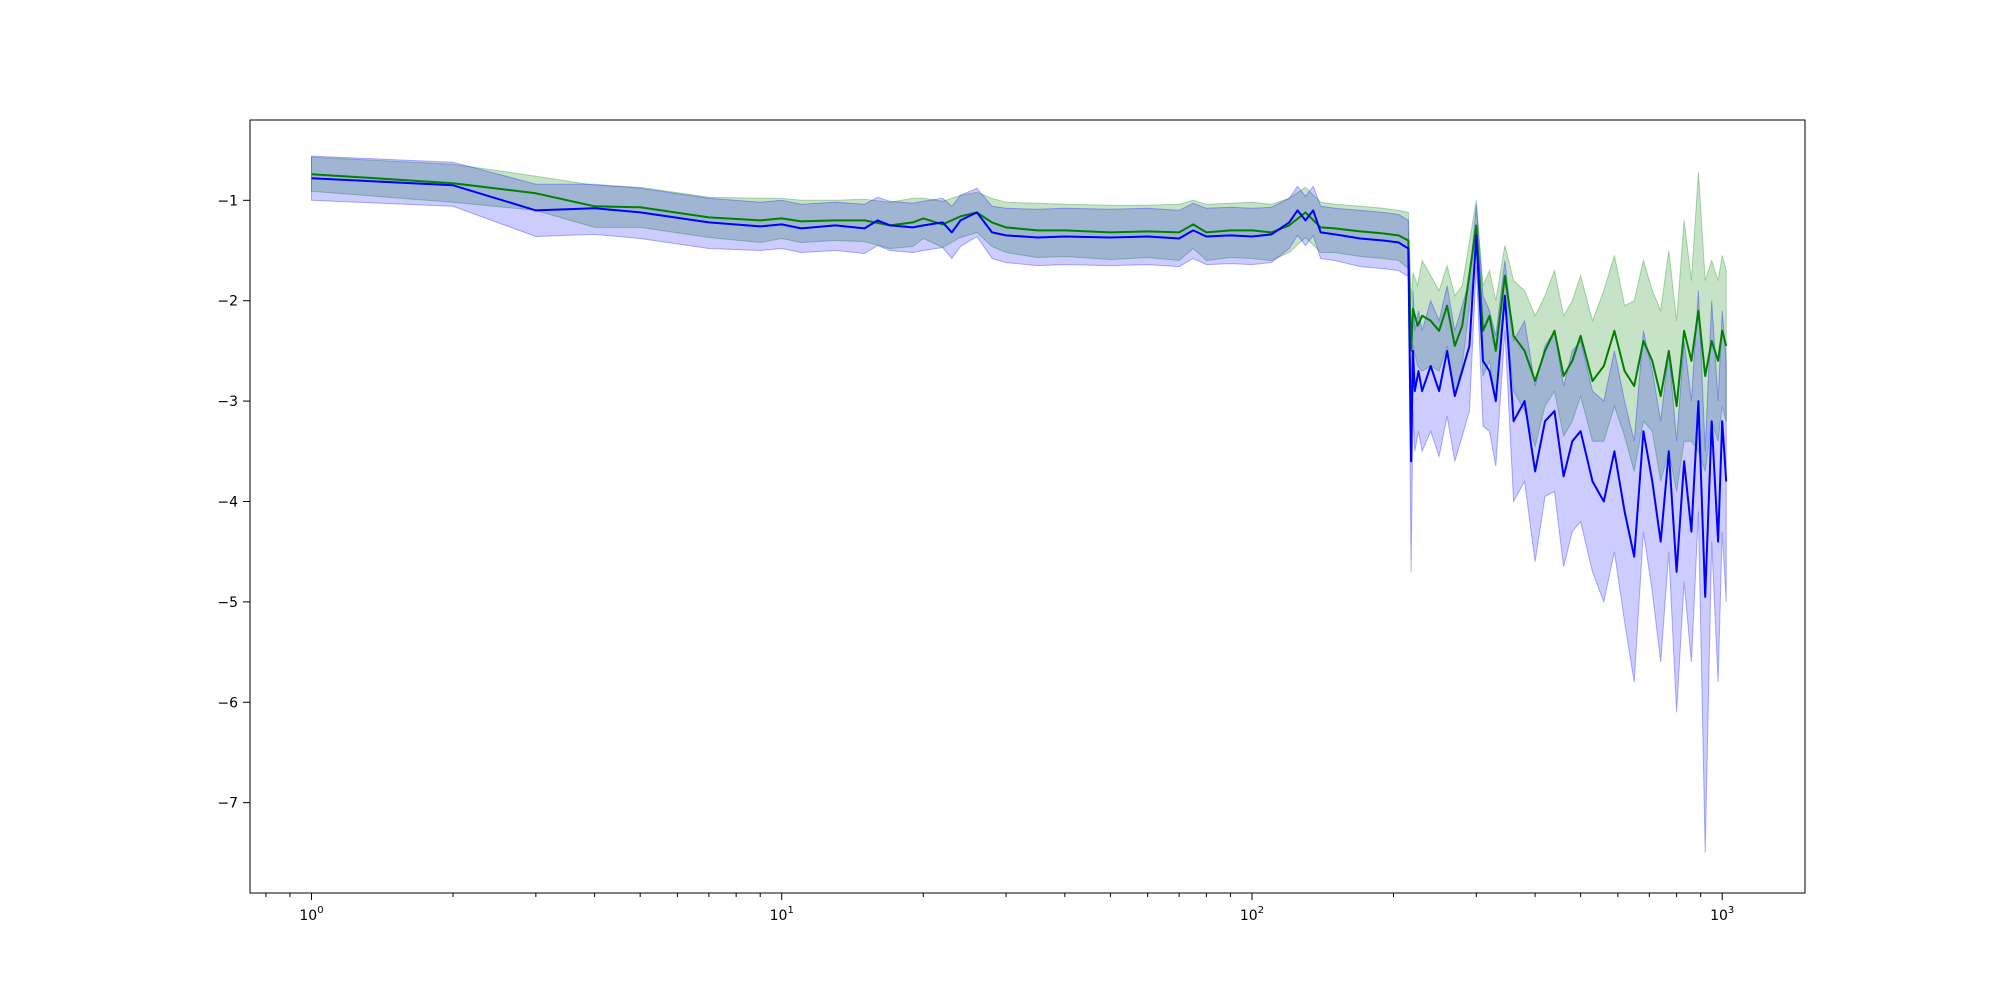 The height and width of the screenshot is (1000, 2000). What do you see at coordinates (227, 703) in the screenshot?
I see `y-tick-label: −6` at bounding box center [227, 703].